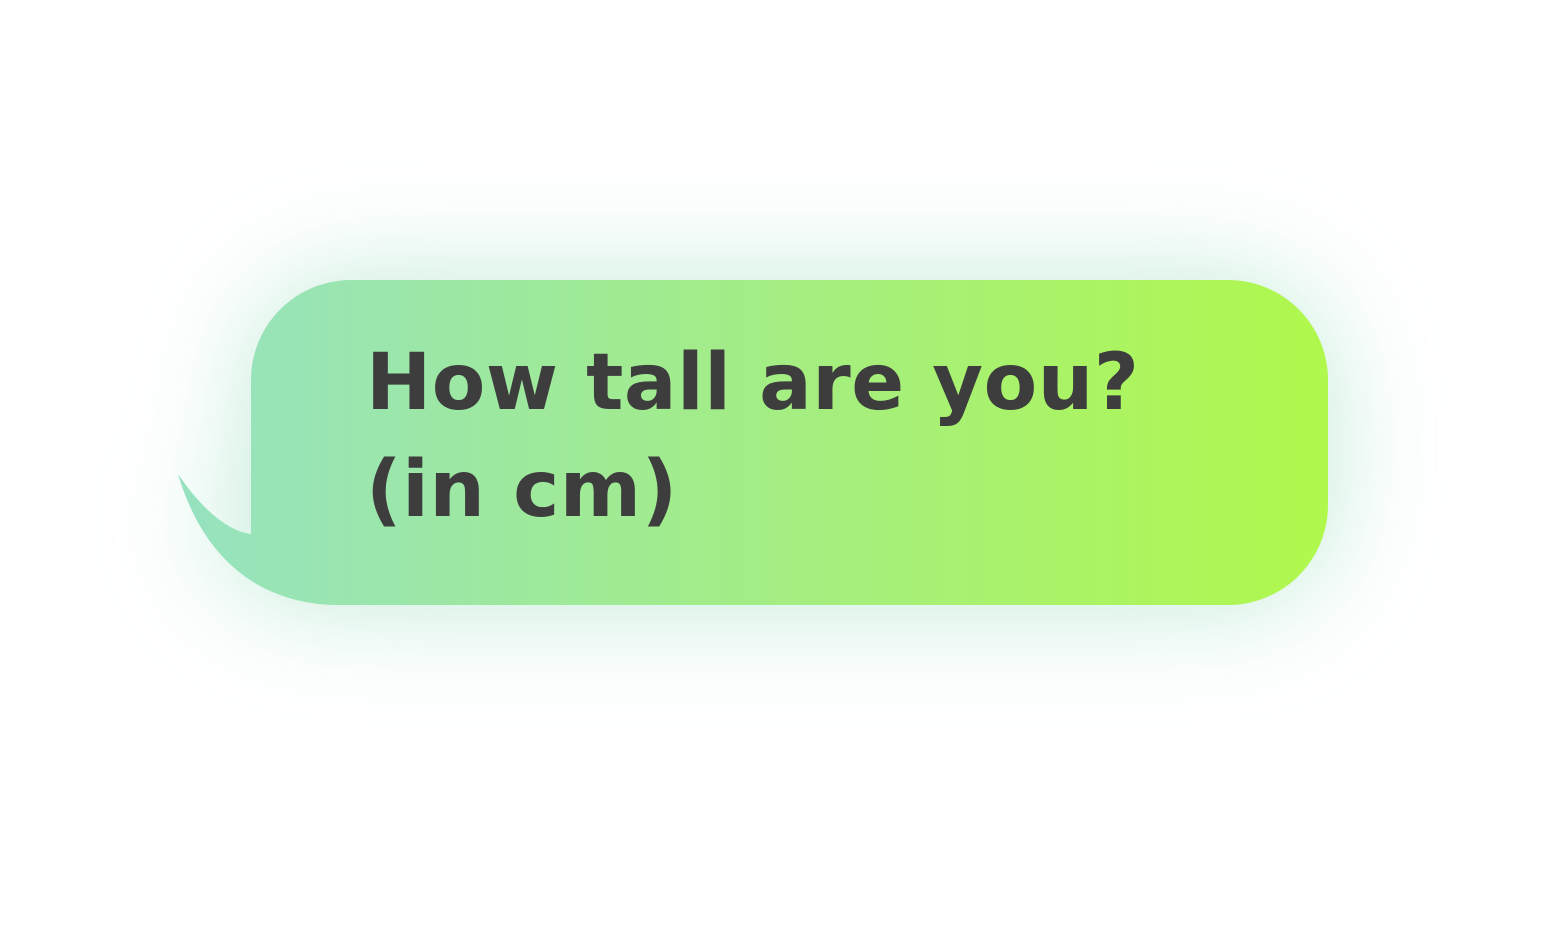 This screenshot has width=1564, height=938. What do you see at coordinates (522, 490) in the screenshot?
I see `question-line-2: (in cm)` at bounding box center [522, 490].